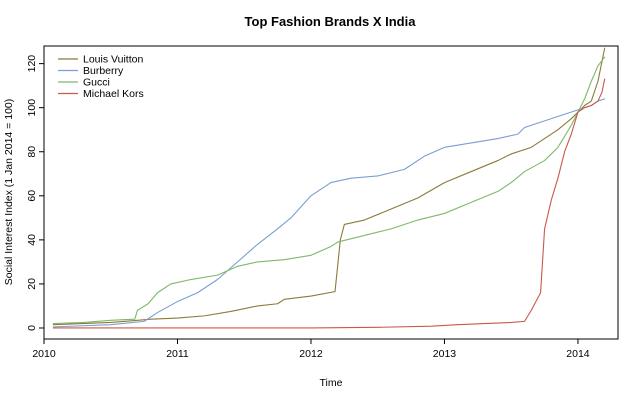  What do you see at coordinates (177, 354) in the screenshot?
I see `x-tick-label: 2011` at bounding box center [177, 354].